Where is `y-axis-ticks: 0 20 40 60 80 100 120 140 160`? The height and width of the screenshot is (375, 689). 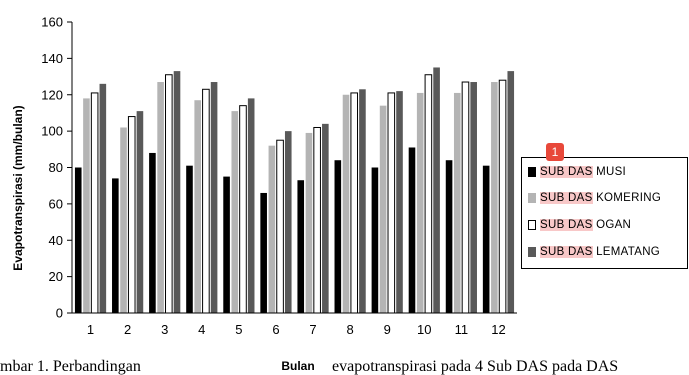 y-axis-ticks: 0 20 40 60 80 100 120 140 160 is located at coordinates (56, 168).